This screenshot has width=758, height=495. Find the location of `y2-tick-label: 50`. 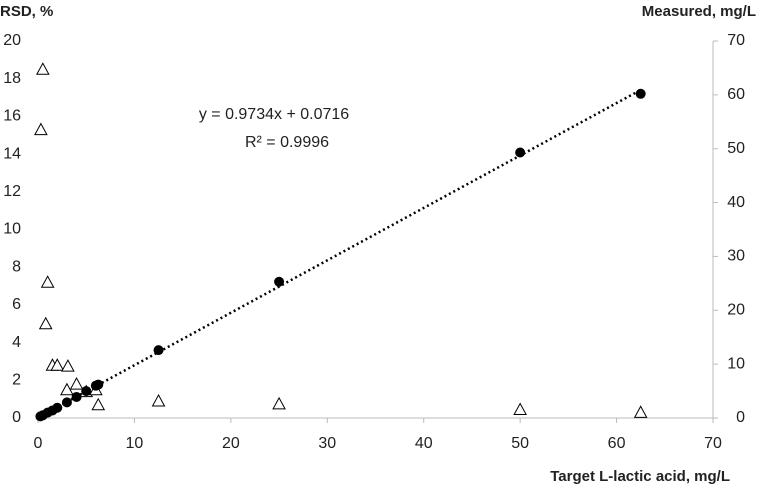

y2-tick-label: 50 is located at coordinates (736, 148).